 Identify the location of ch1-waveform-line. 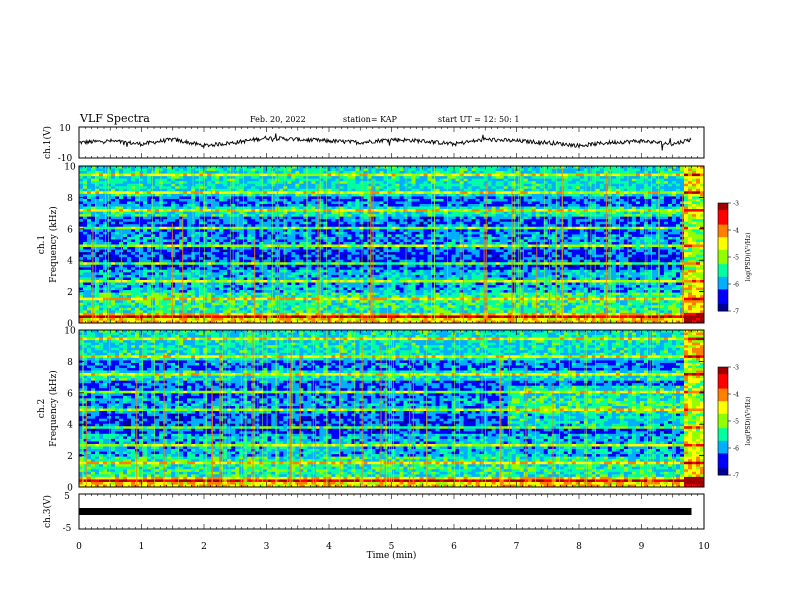
(385, 142).